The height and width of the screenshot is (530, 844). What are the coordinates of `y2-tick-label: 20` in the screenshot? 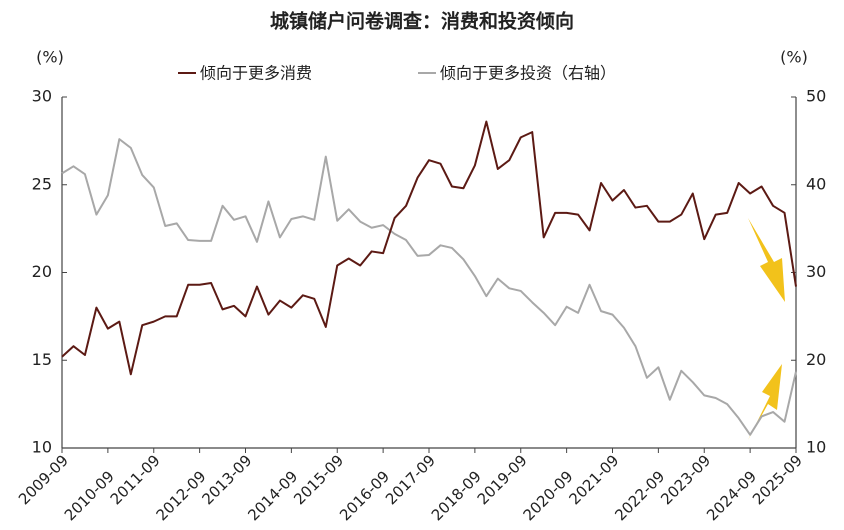 It's located at (816, 359).